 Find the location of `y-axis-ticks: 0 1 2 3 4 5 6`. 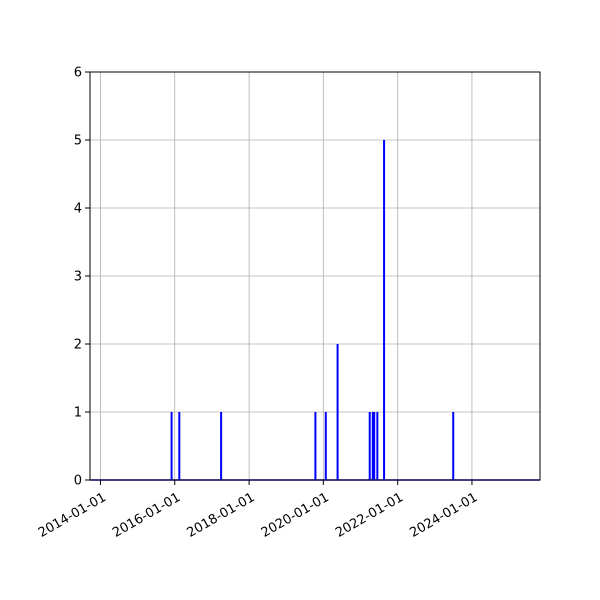

y-axis-ticks: 0 1 2 3 4 5 6 is located at coordinates (82, 277).